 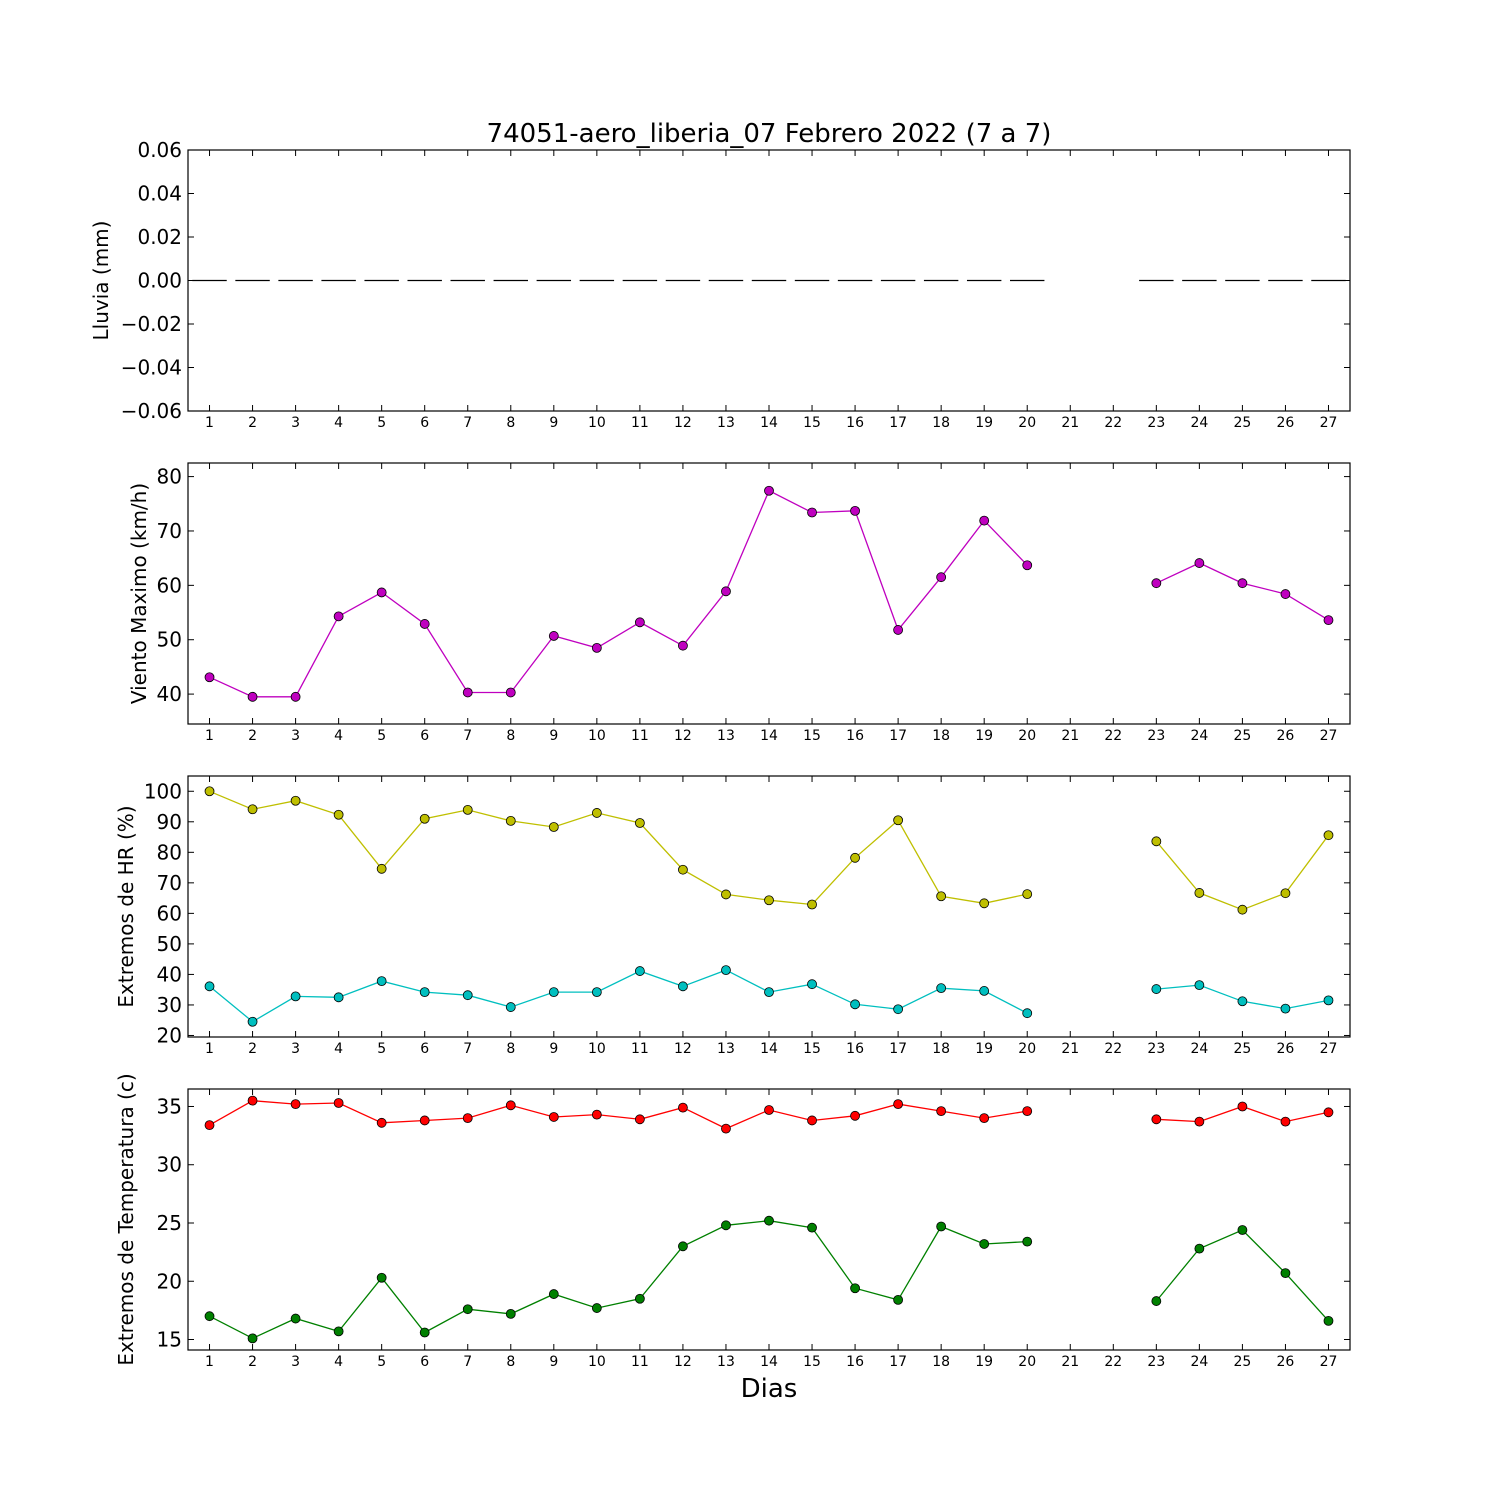 What do you see at coordinates (159, 150) in the screenshot?
I see `y-tick-label: 0.06` at bounding box center [159, 150].